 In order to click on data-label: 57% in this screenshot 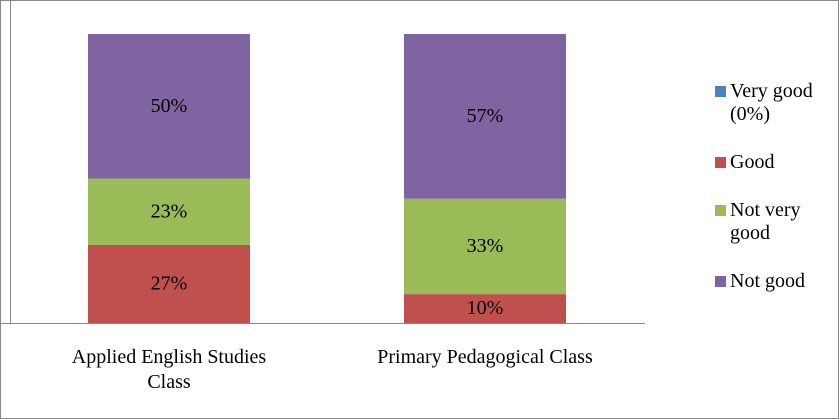, I will do `click(485, 116)`.